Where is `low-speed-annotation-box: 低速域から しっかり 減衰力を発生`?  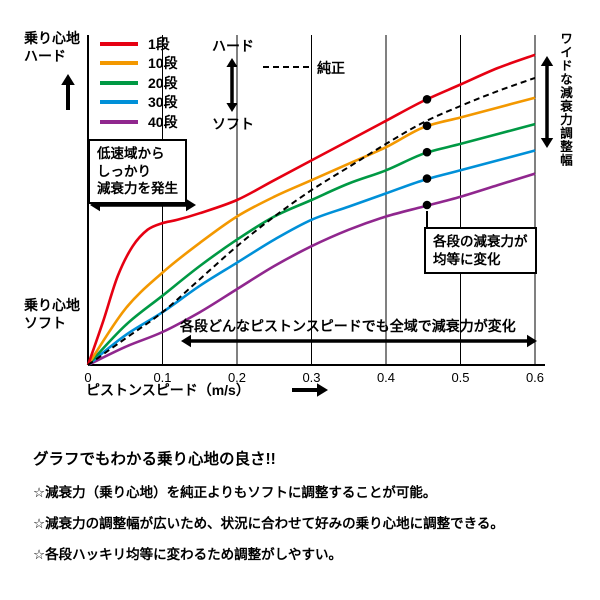 low-speed-annotation-box: 低速域から しっかり 減衰力を発生 is located at coordinates (137, 171).